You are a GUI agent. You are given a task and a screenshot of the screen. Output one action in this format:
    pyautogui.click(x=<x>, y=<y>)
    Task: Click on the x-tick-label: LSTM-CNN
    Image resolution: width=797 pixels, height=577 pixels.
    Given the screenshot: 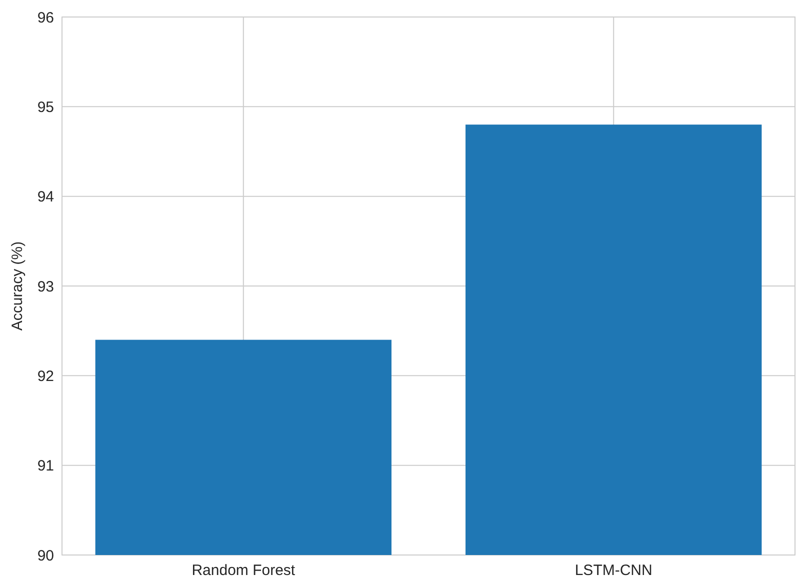 What is the action you would take?
    pyautogui.click(x=613, y=569)
    